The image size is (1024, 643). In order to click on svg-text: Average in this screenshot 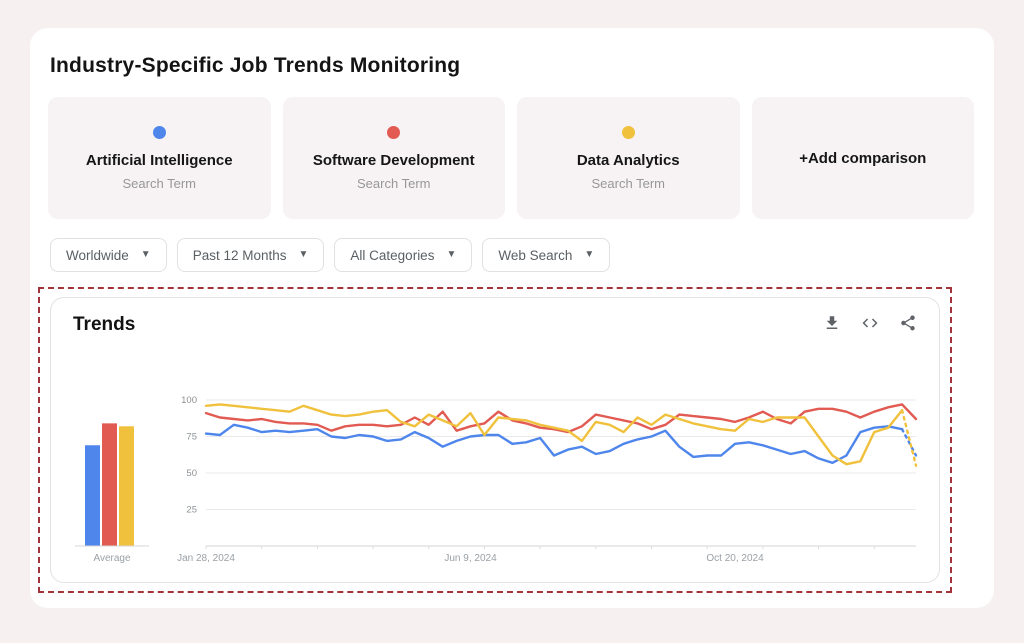, I will do `click(112, 558)`.